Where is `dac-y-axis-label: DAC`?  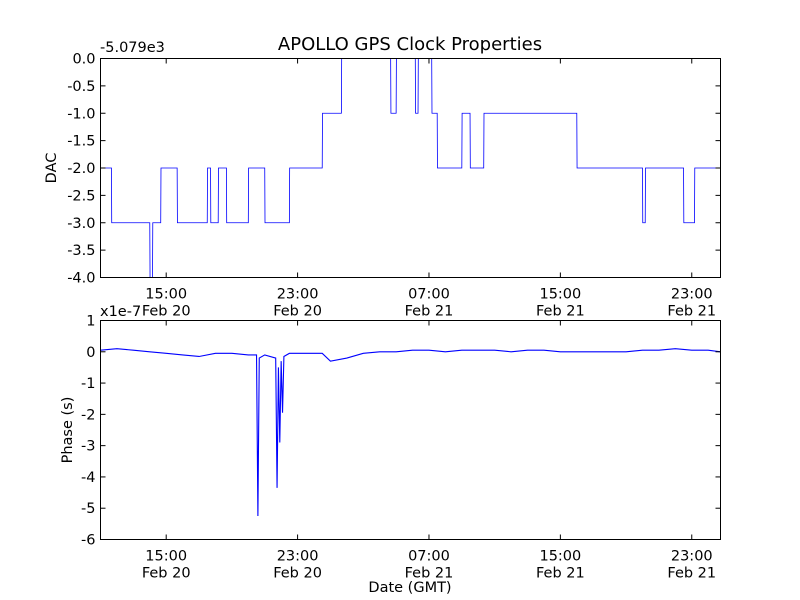 dac-y-axis-label: DAC is located at coordinates (52, 168).